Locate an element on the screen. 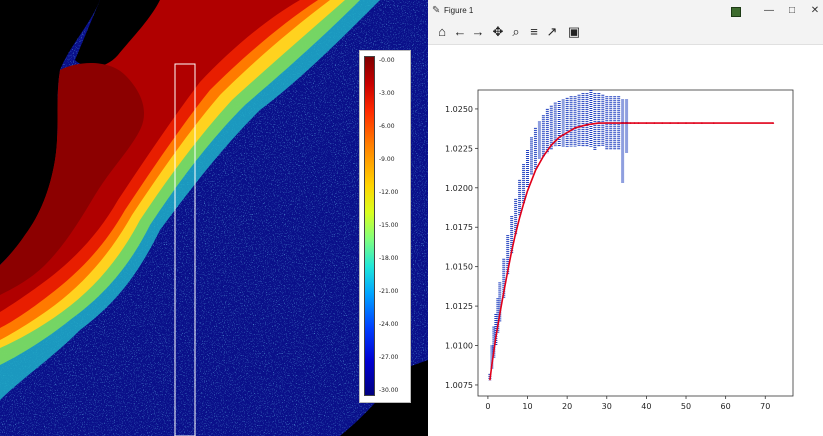 This screenshot has height=436, width=823. minimize-button: — is located at coordinates (769, 10).